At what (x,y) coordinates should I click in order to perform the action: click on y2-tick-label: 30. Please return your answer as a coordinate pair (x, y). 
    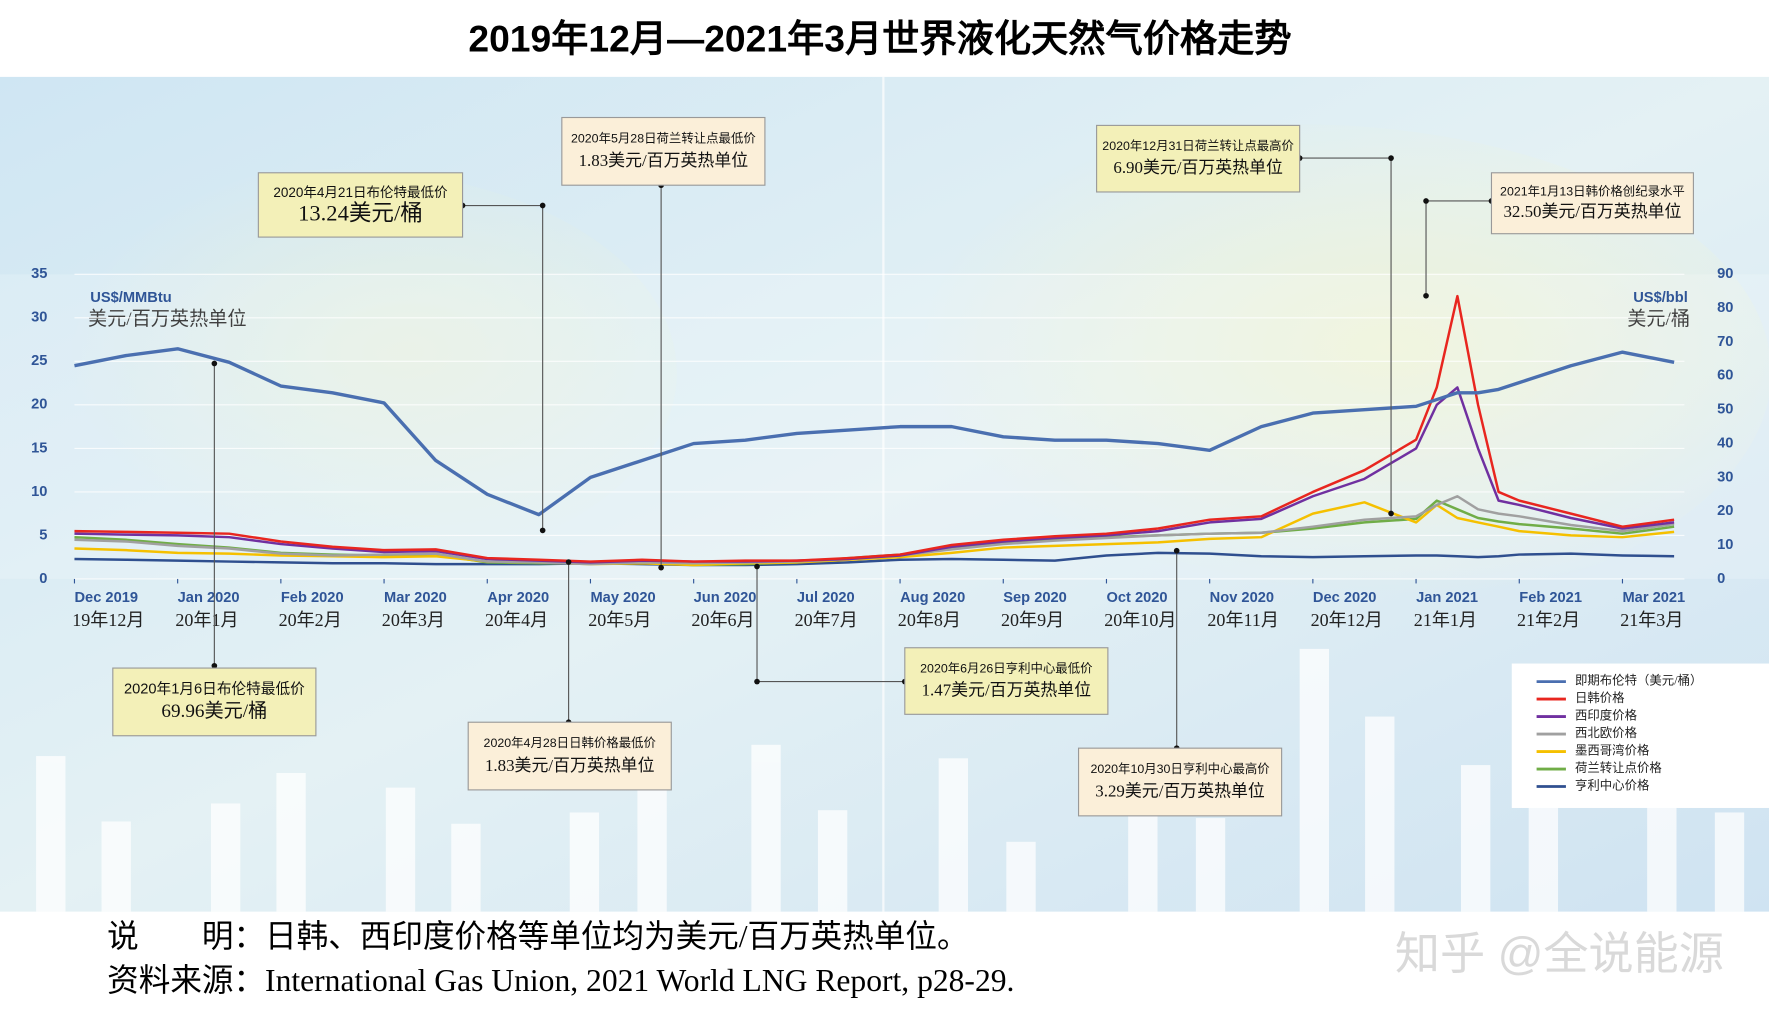
    Looking at the image, I should click on (1725, 477).